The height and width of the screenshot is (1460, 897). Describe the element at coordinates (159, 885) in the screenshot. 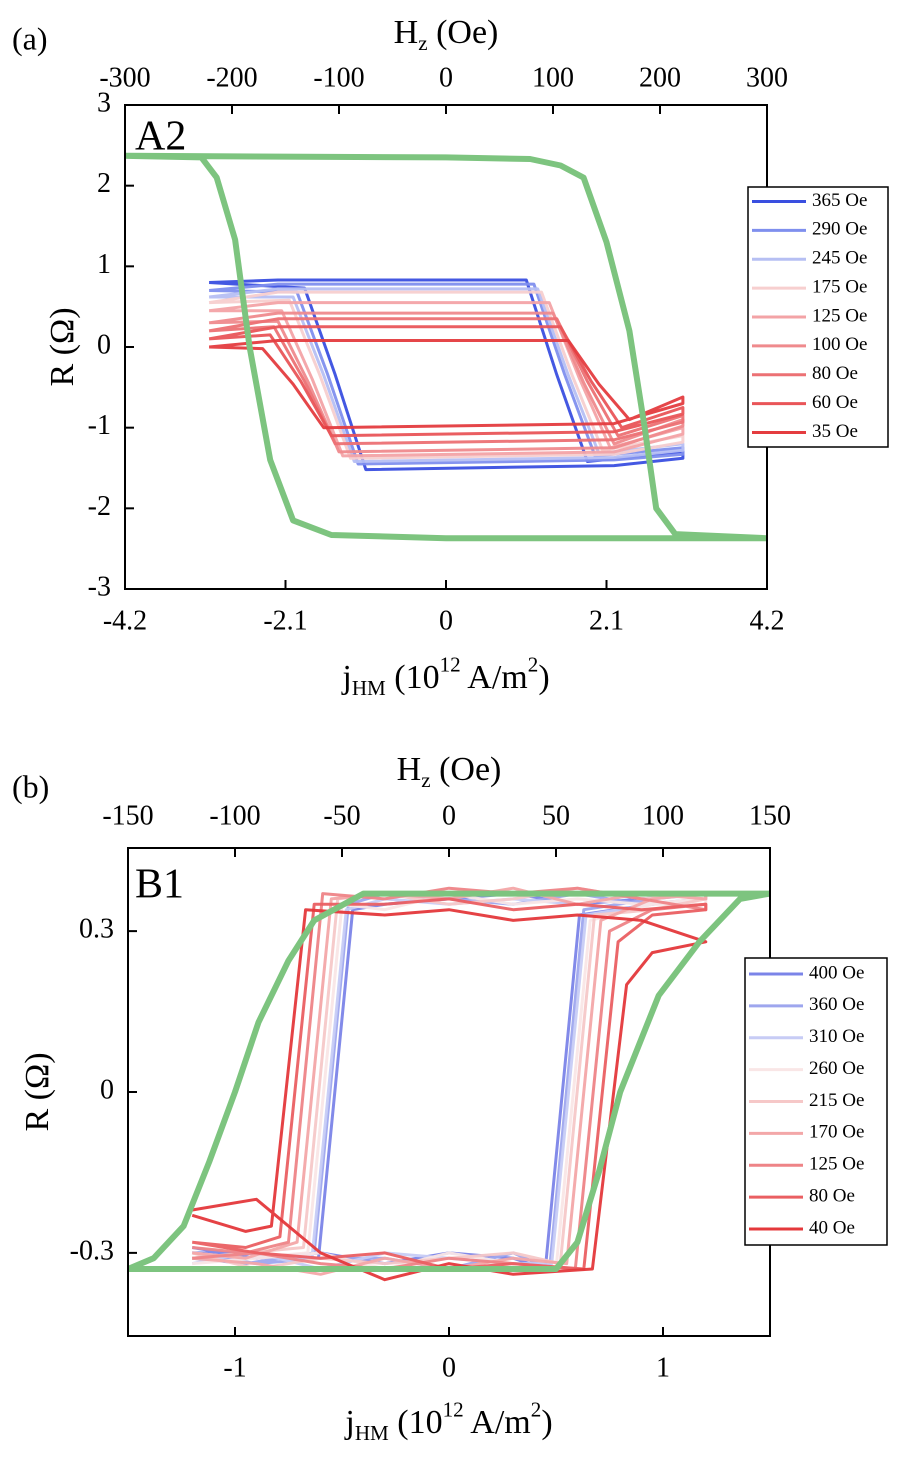

I see `inset-label: B1` at that location.